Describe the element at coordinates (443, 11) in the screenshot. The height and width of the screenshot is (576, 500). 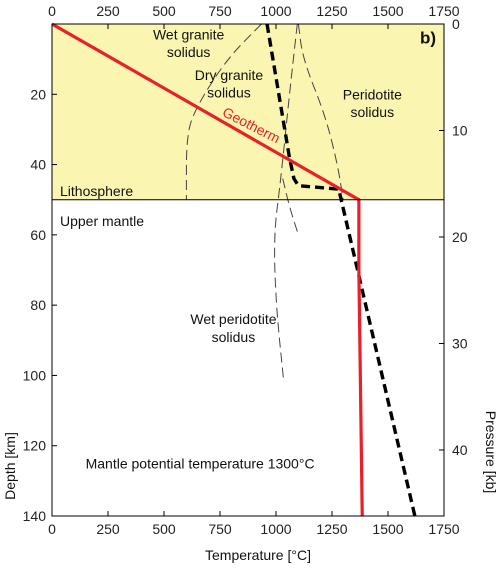
I see `x-tick-label-top: 1750` at that location.